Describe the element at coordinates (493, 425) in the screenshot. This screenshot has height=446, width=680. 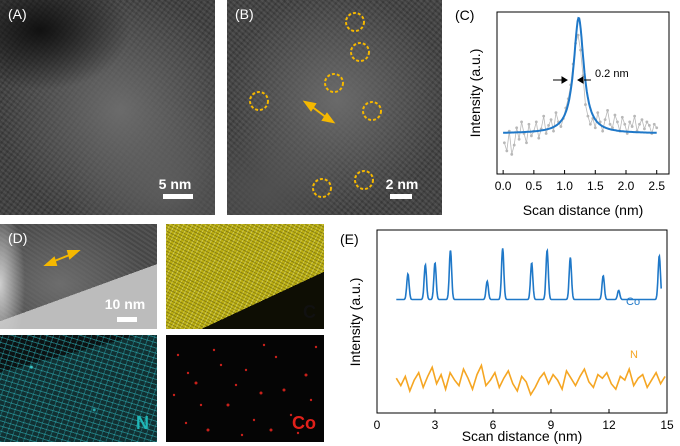
I see `x-tick-label-e: 6` at that location.